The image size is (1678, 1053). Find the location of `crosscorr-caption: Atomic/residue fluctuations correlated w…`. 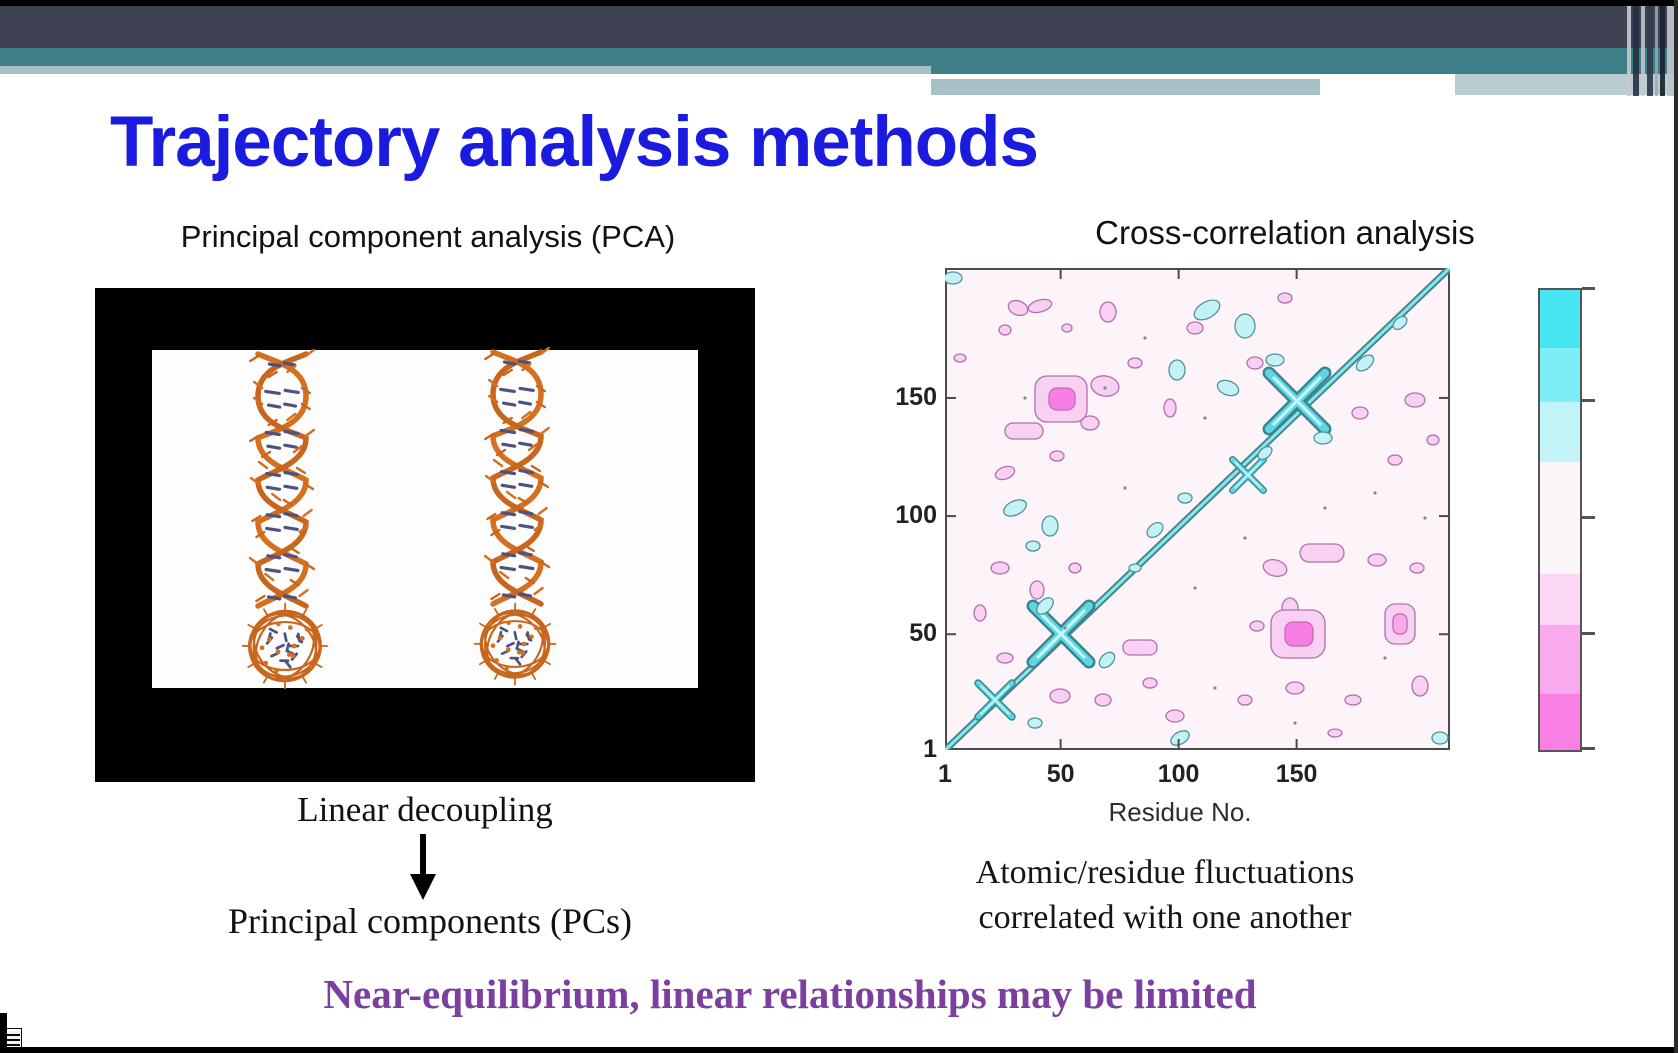

crosscorr-caption: Atomic/residue fluctuations correlated w… is located at coordinates (1165, 895).